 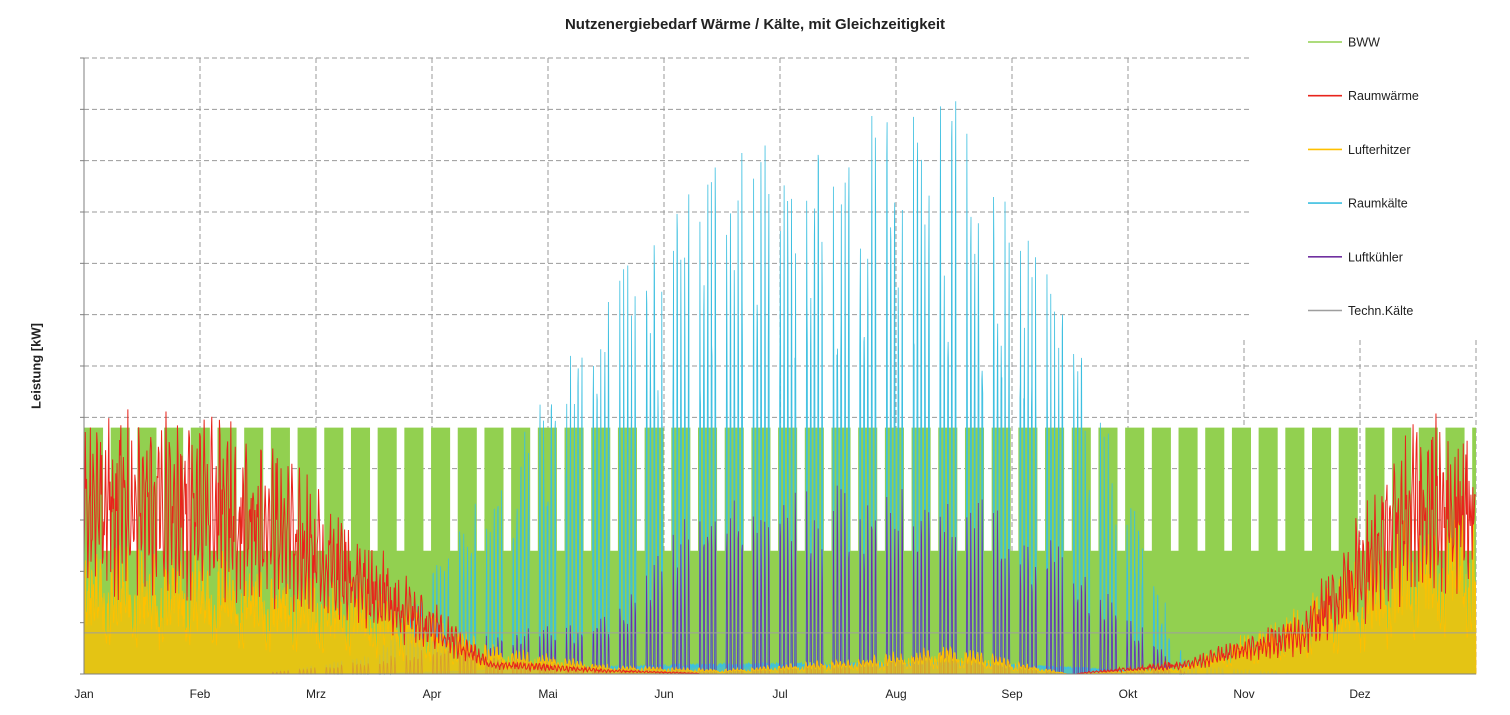 I want to click on legend-entry: Raumkälte, so click(x=1358, y=204).